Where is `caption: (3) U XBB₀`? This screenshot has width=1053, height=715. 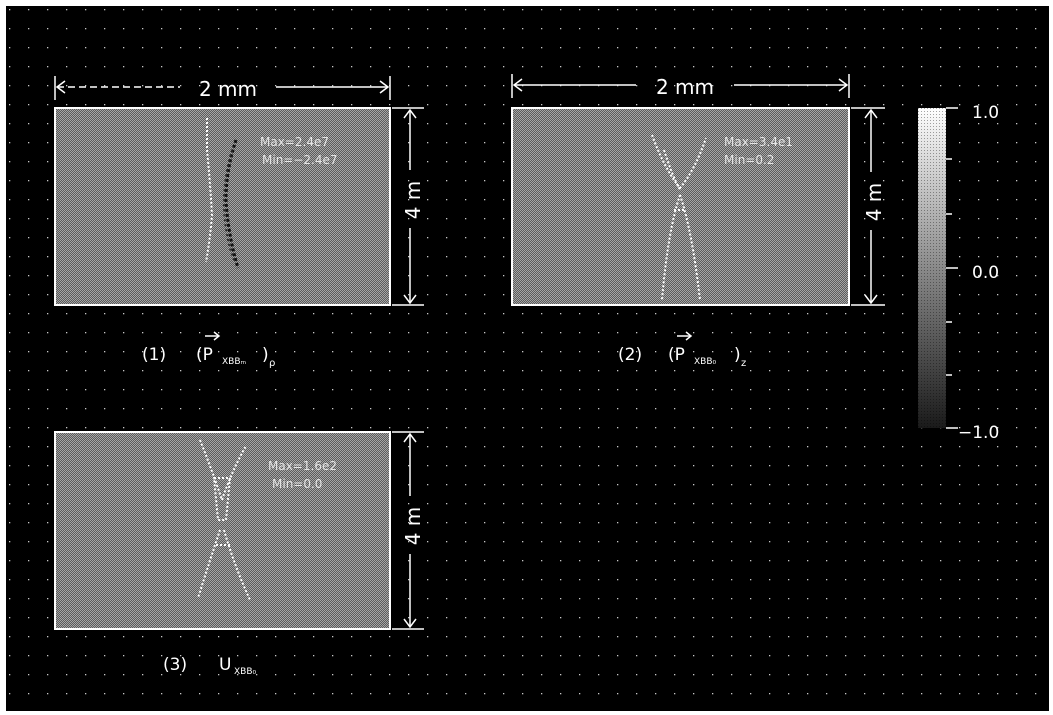 caption: (3) U XBB₀ is located at coordinates (210, 666).